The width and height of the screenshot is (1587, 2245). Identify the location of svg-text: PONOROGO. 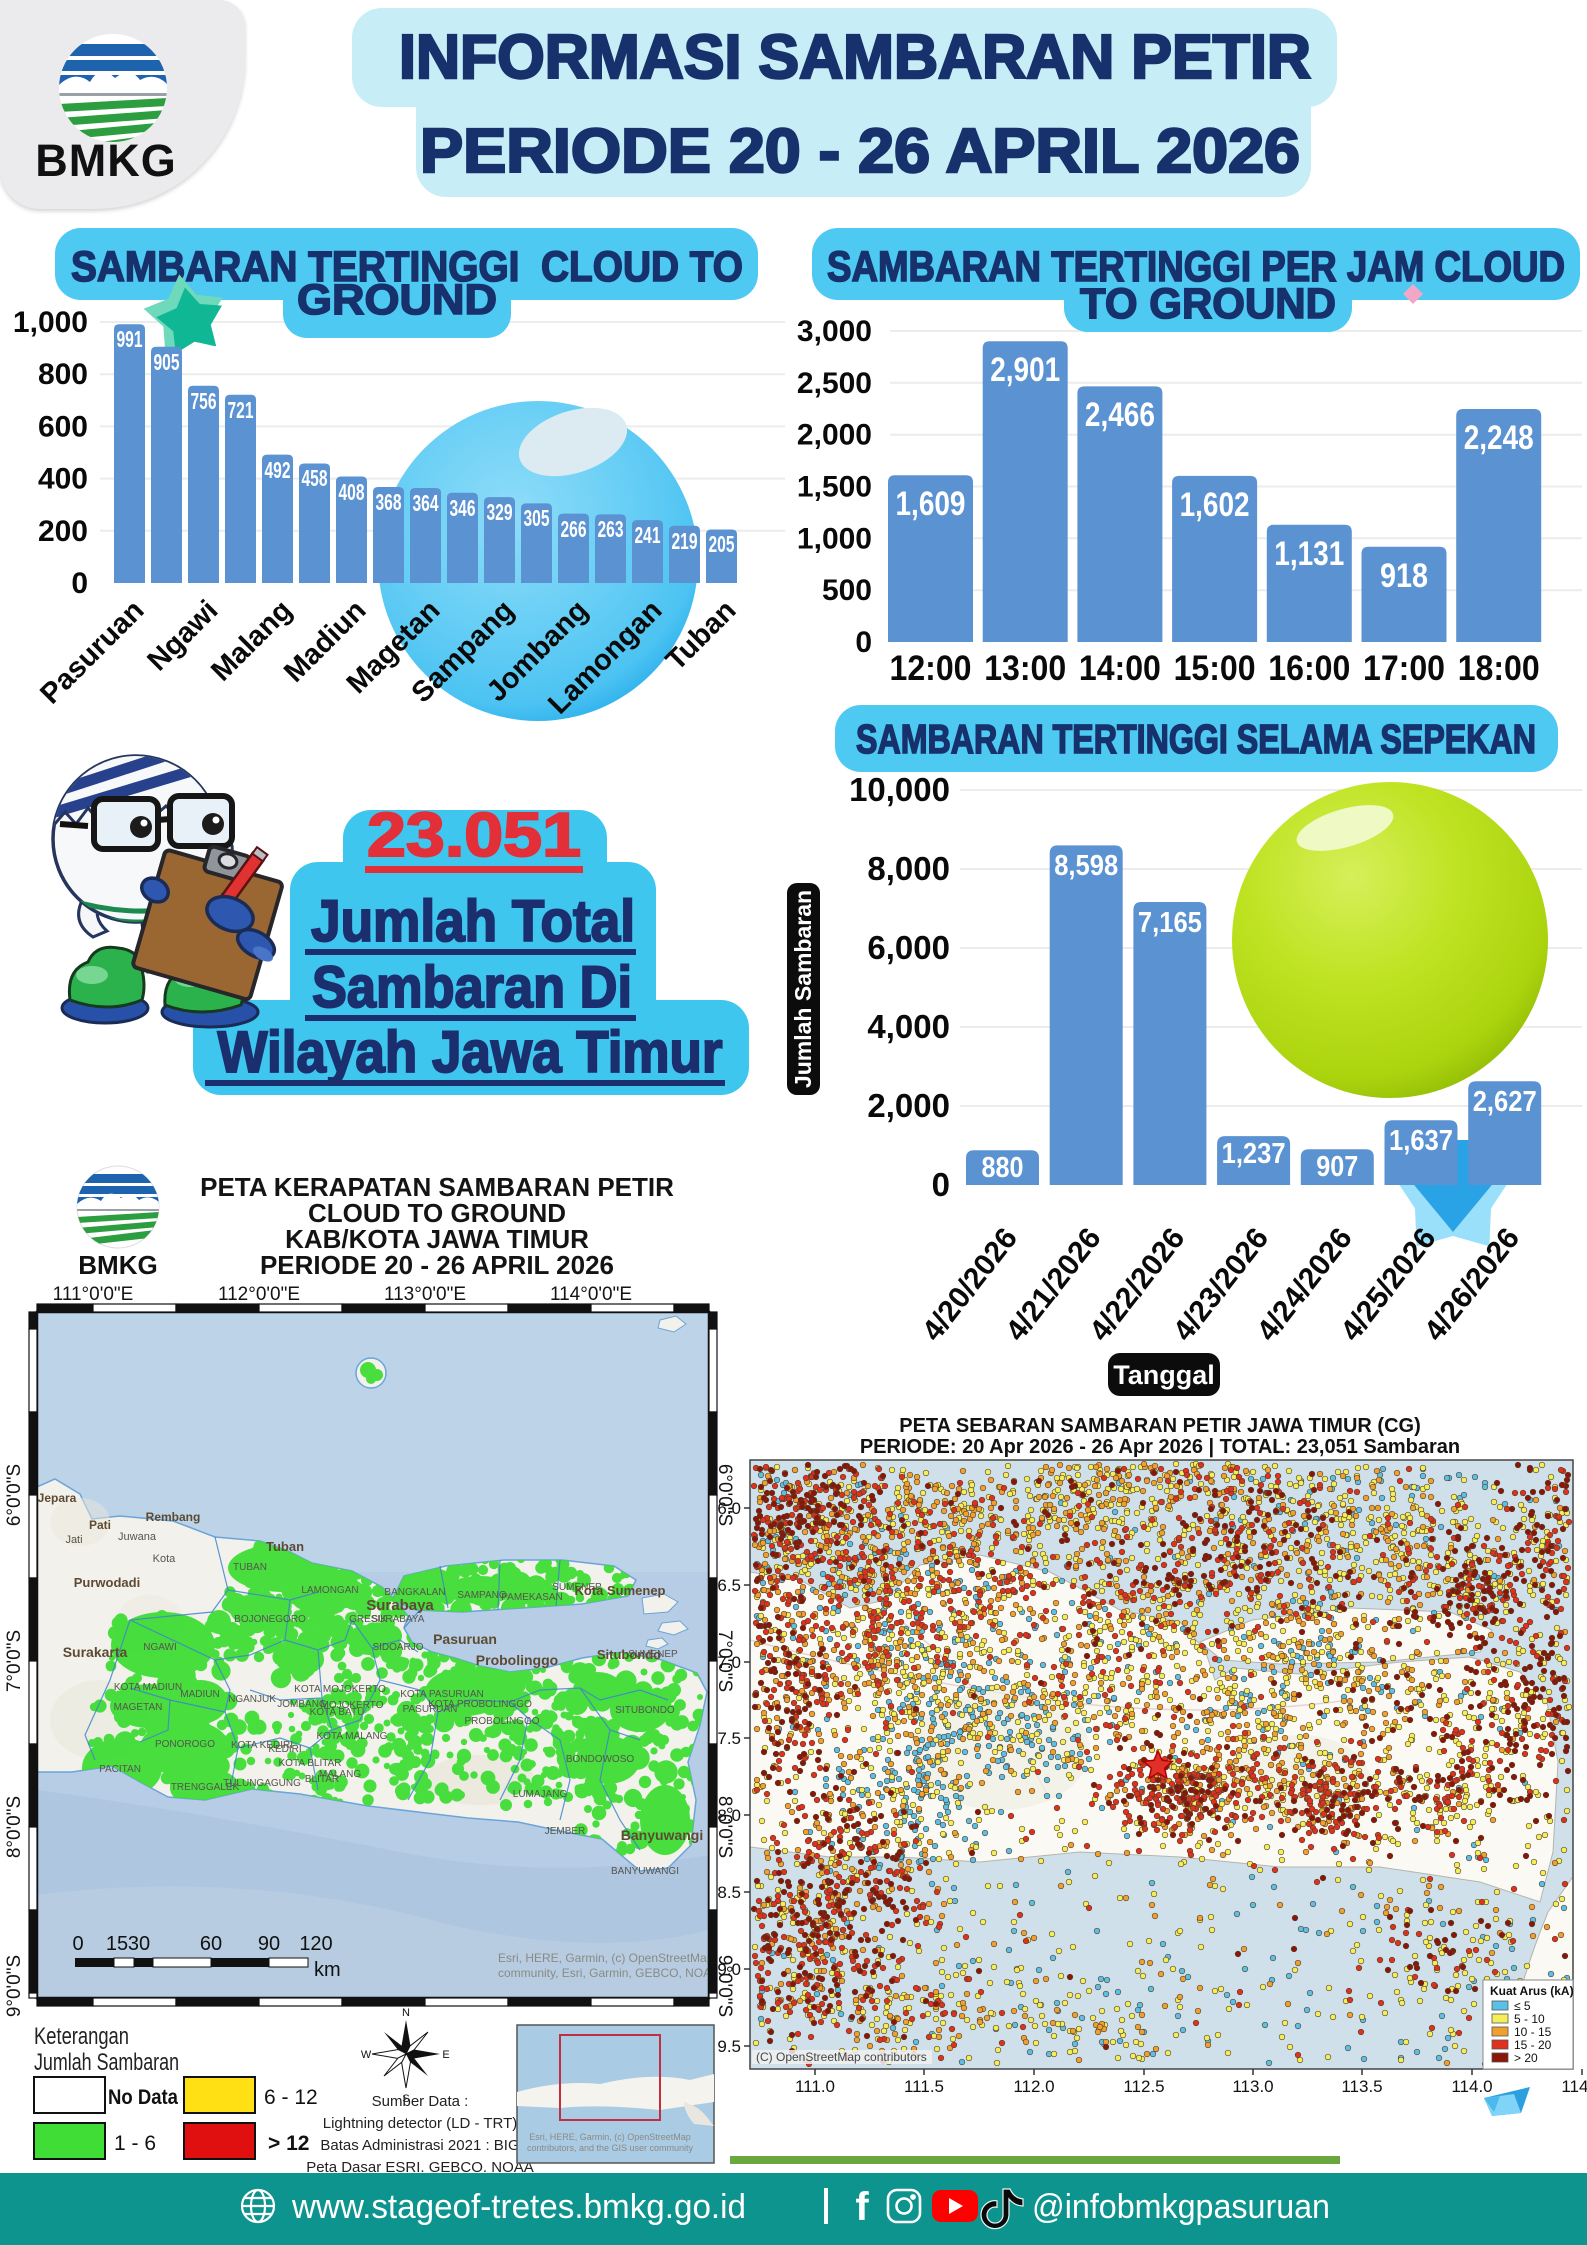
(185, 1744).